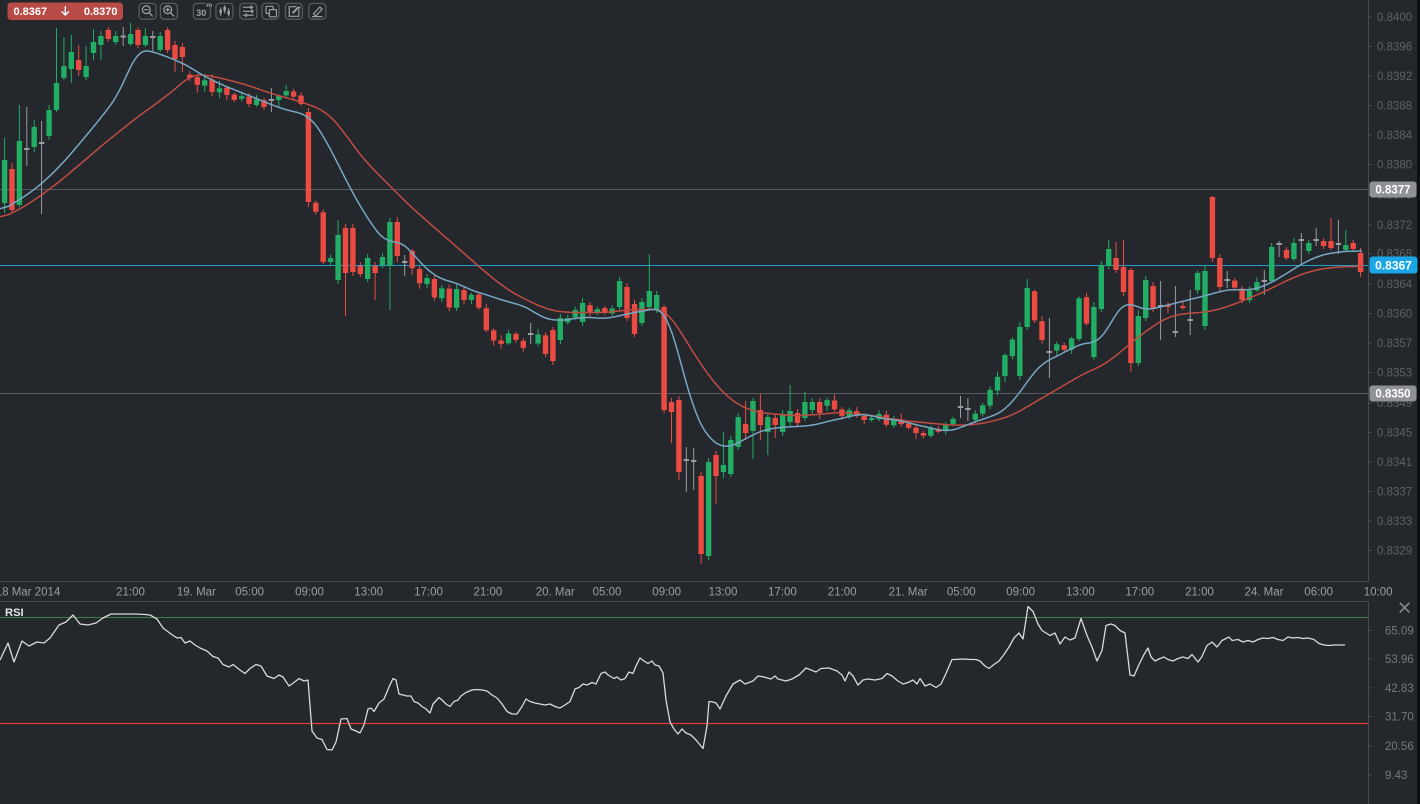 Image resolution: width=1420 pixels, height=804 pixels. I want to click on svg-text: 0.8380, so click(1394, 166).